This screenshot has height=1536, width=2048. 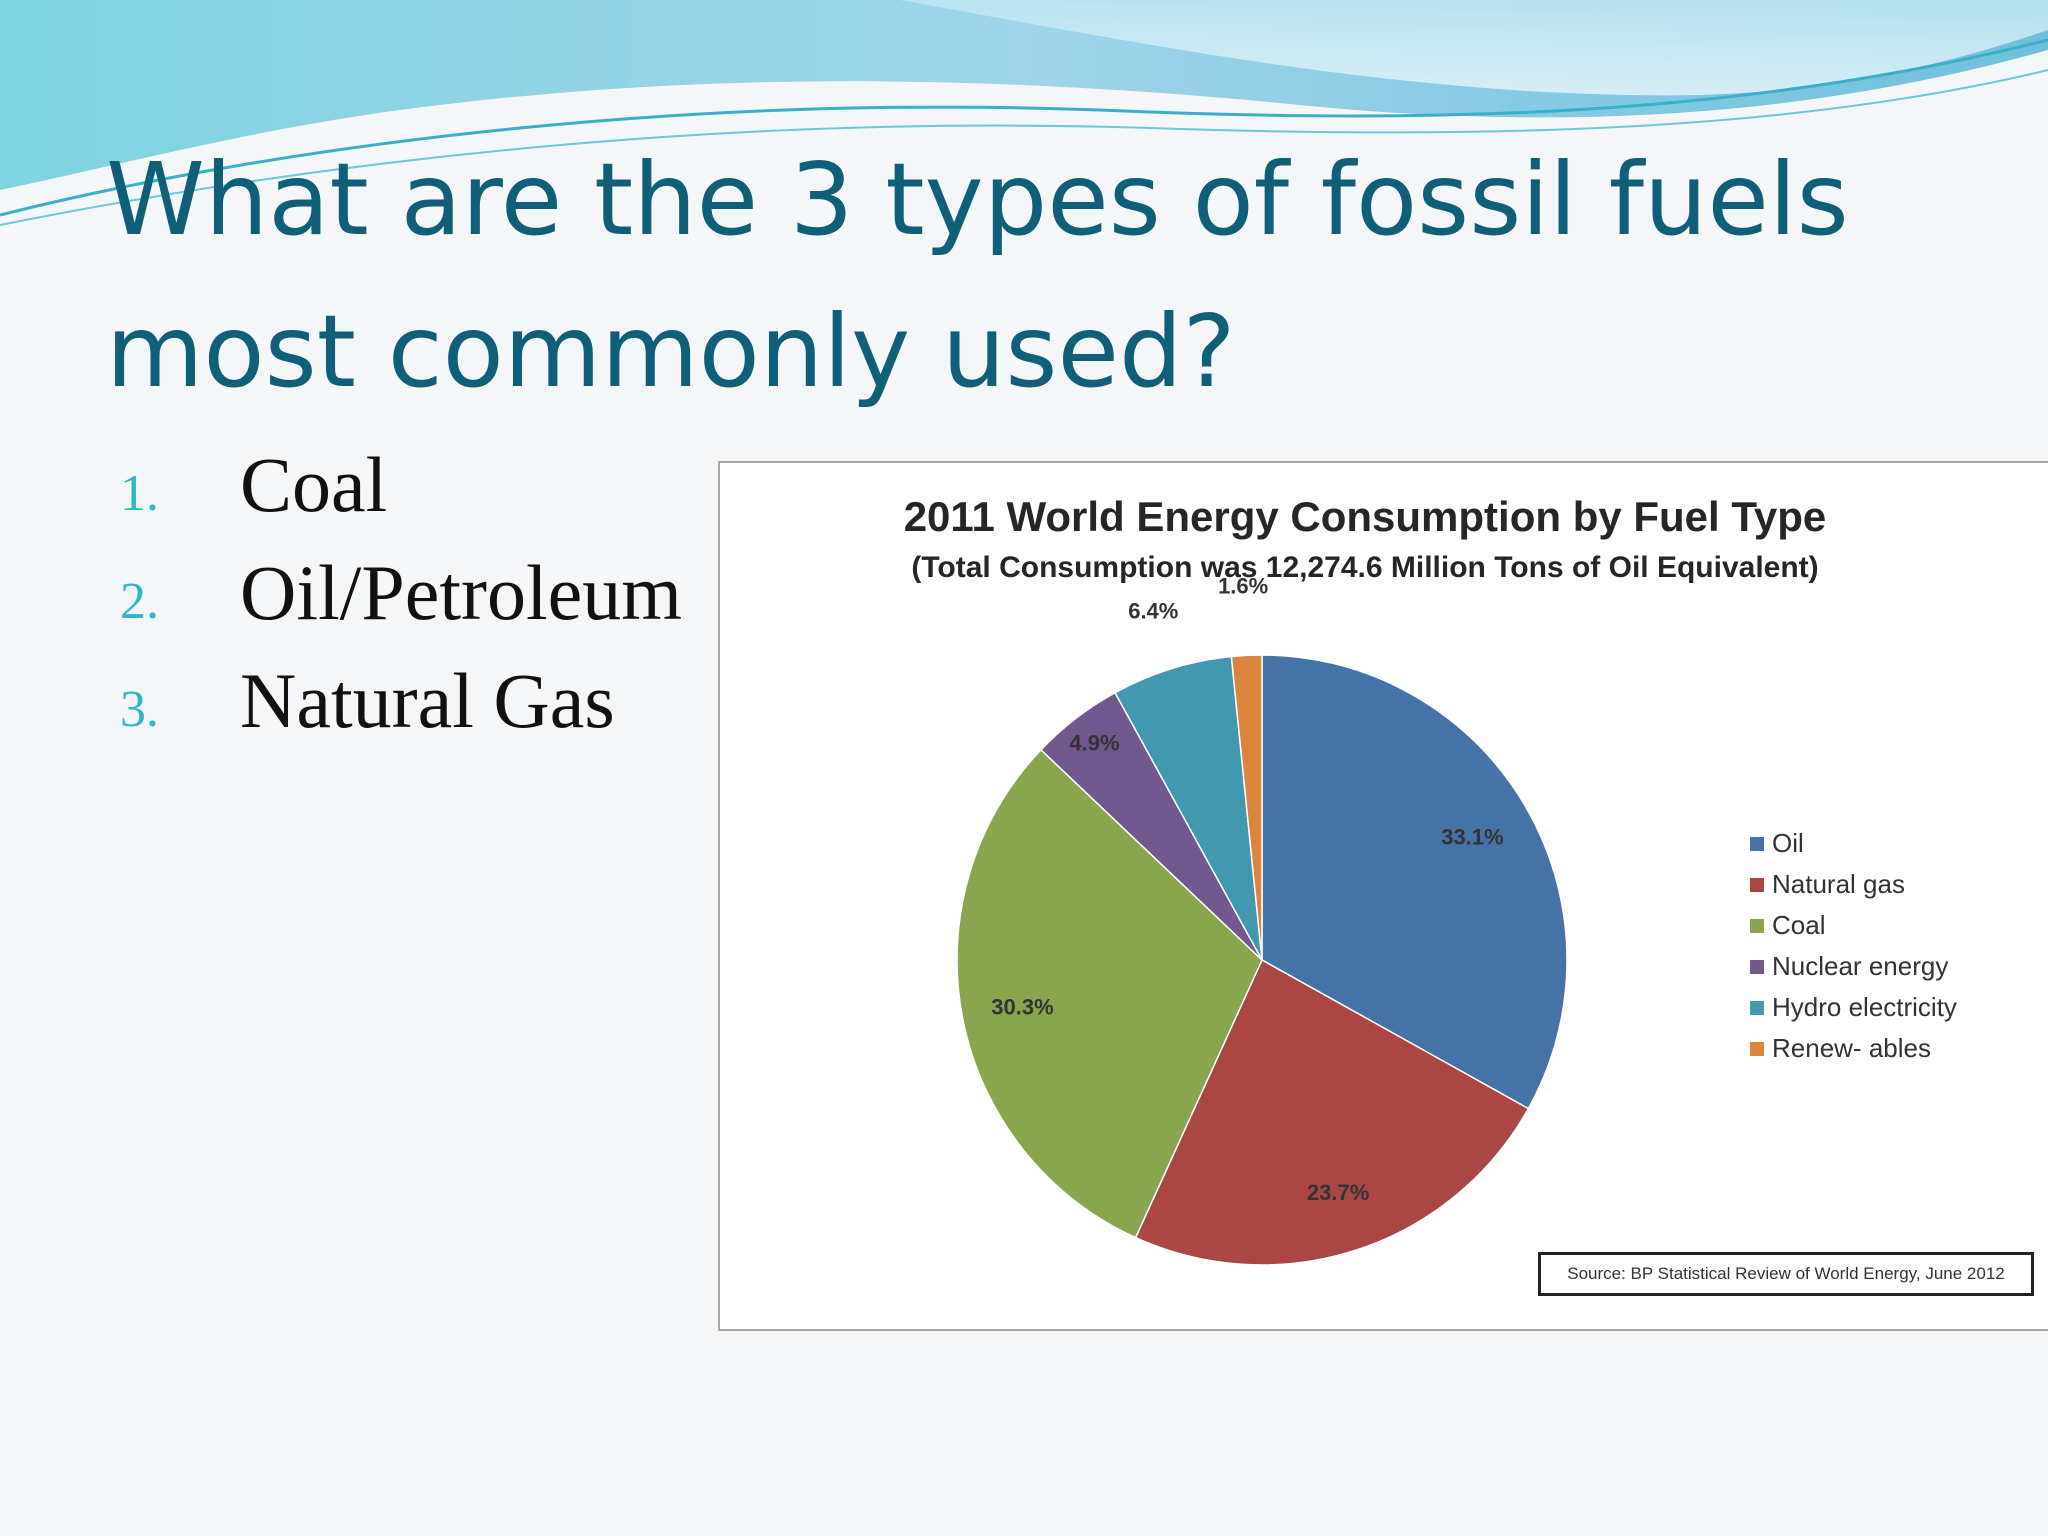 What do you see at coordinates (1338, 1192) in the screenshot?
I see `slice-label-natural-gas: 23.7%` at bounding box center [1338, 1192].